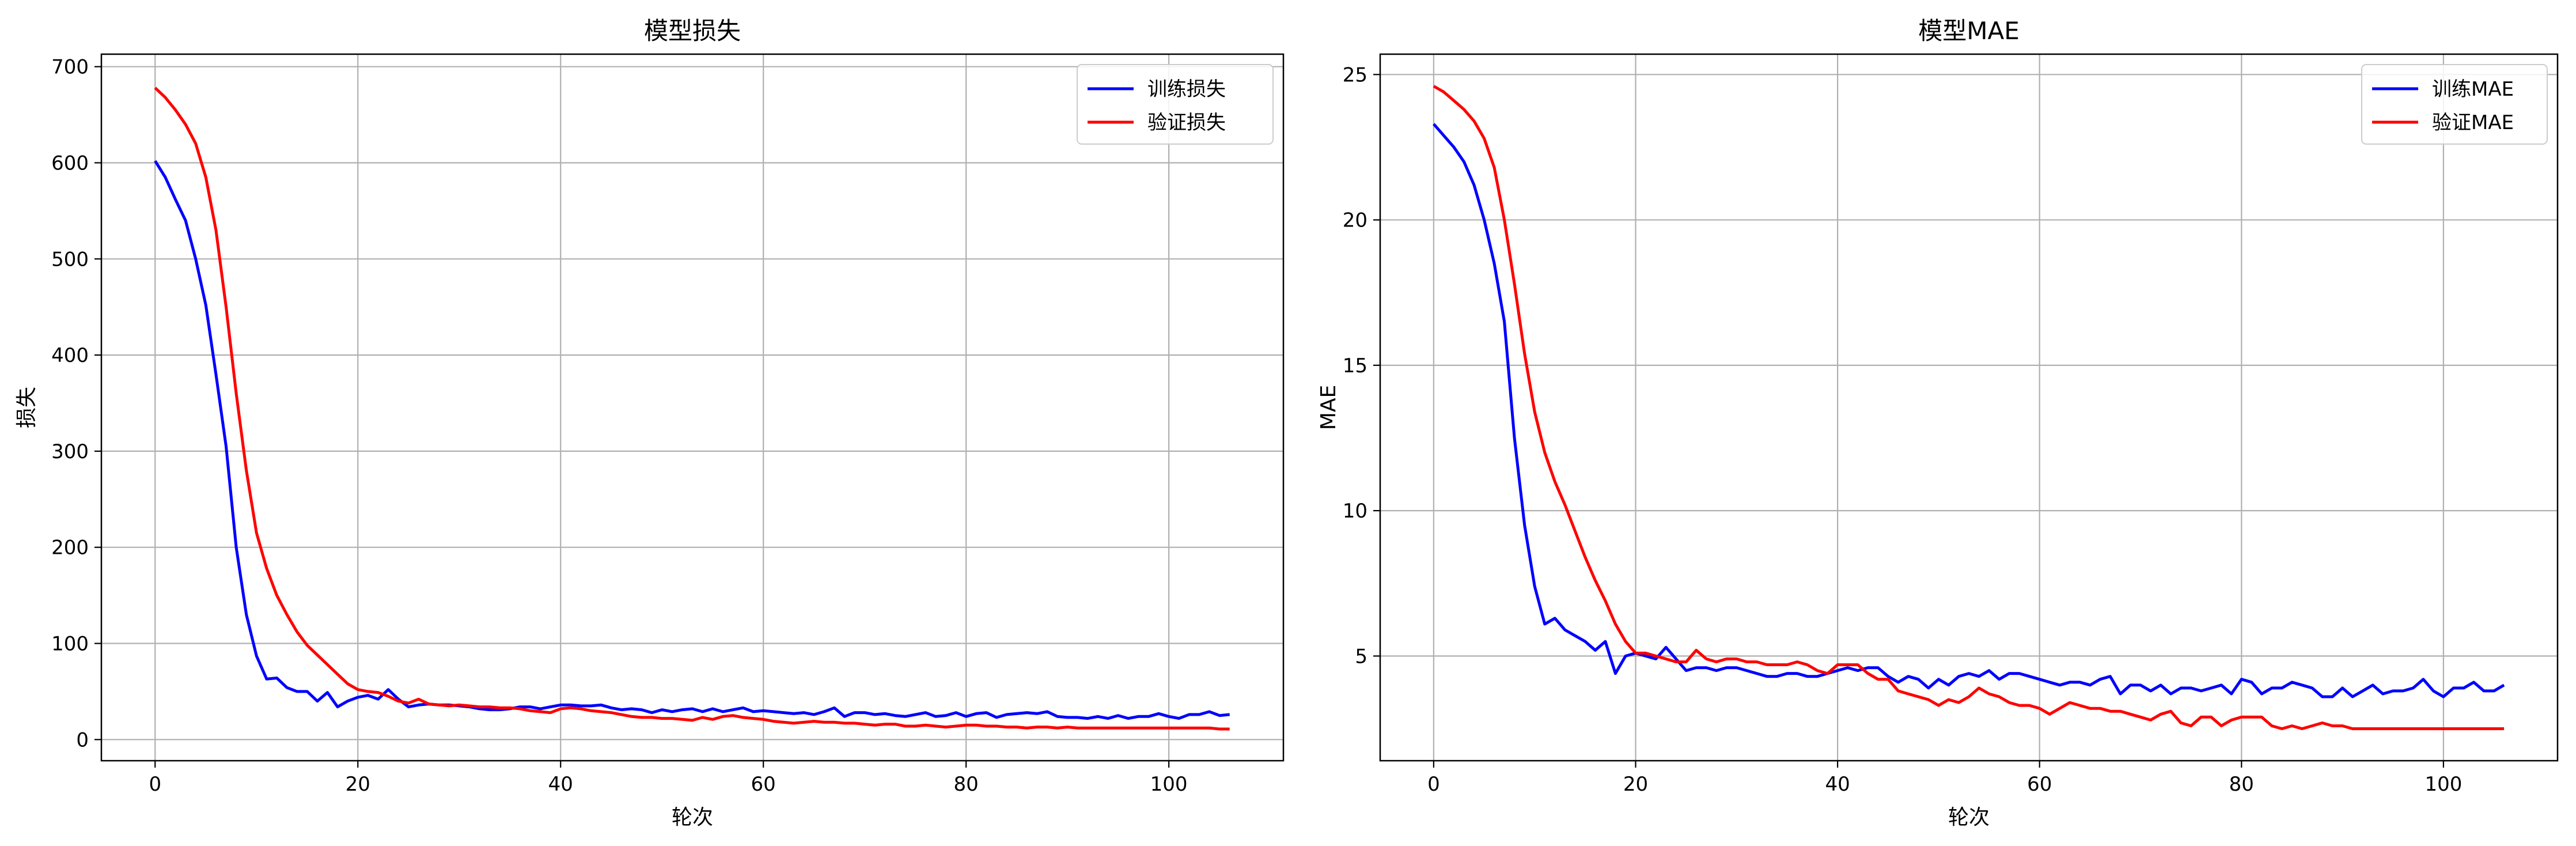 This screenshot has width=2576, height=846. Describe the element at coordinates (692, 817) in the screenshot. I see `loss-x-axis-label: 轮次` at that location.